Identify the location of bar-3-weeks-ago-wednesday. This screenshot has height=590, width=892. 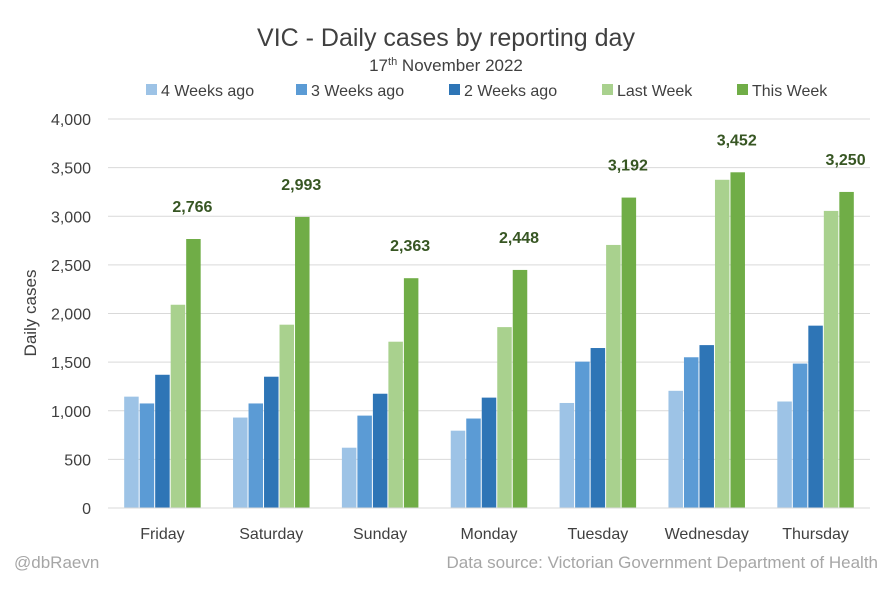
(691, 432).